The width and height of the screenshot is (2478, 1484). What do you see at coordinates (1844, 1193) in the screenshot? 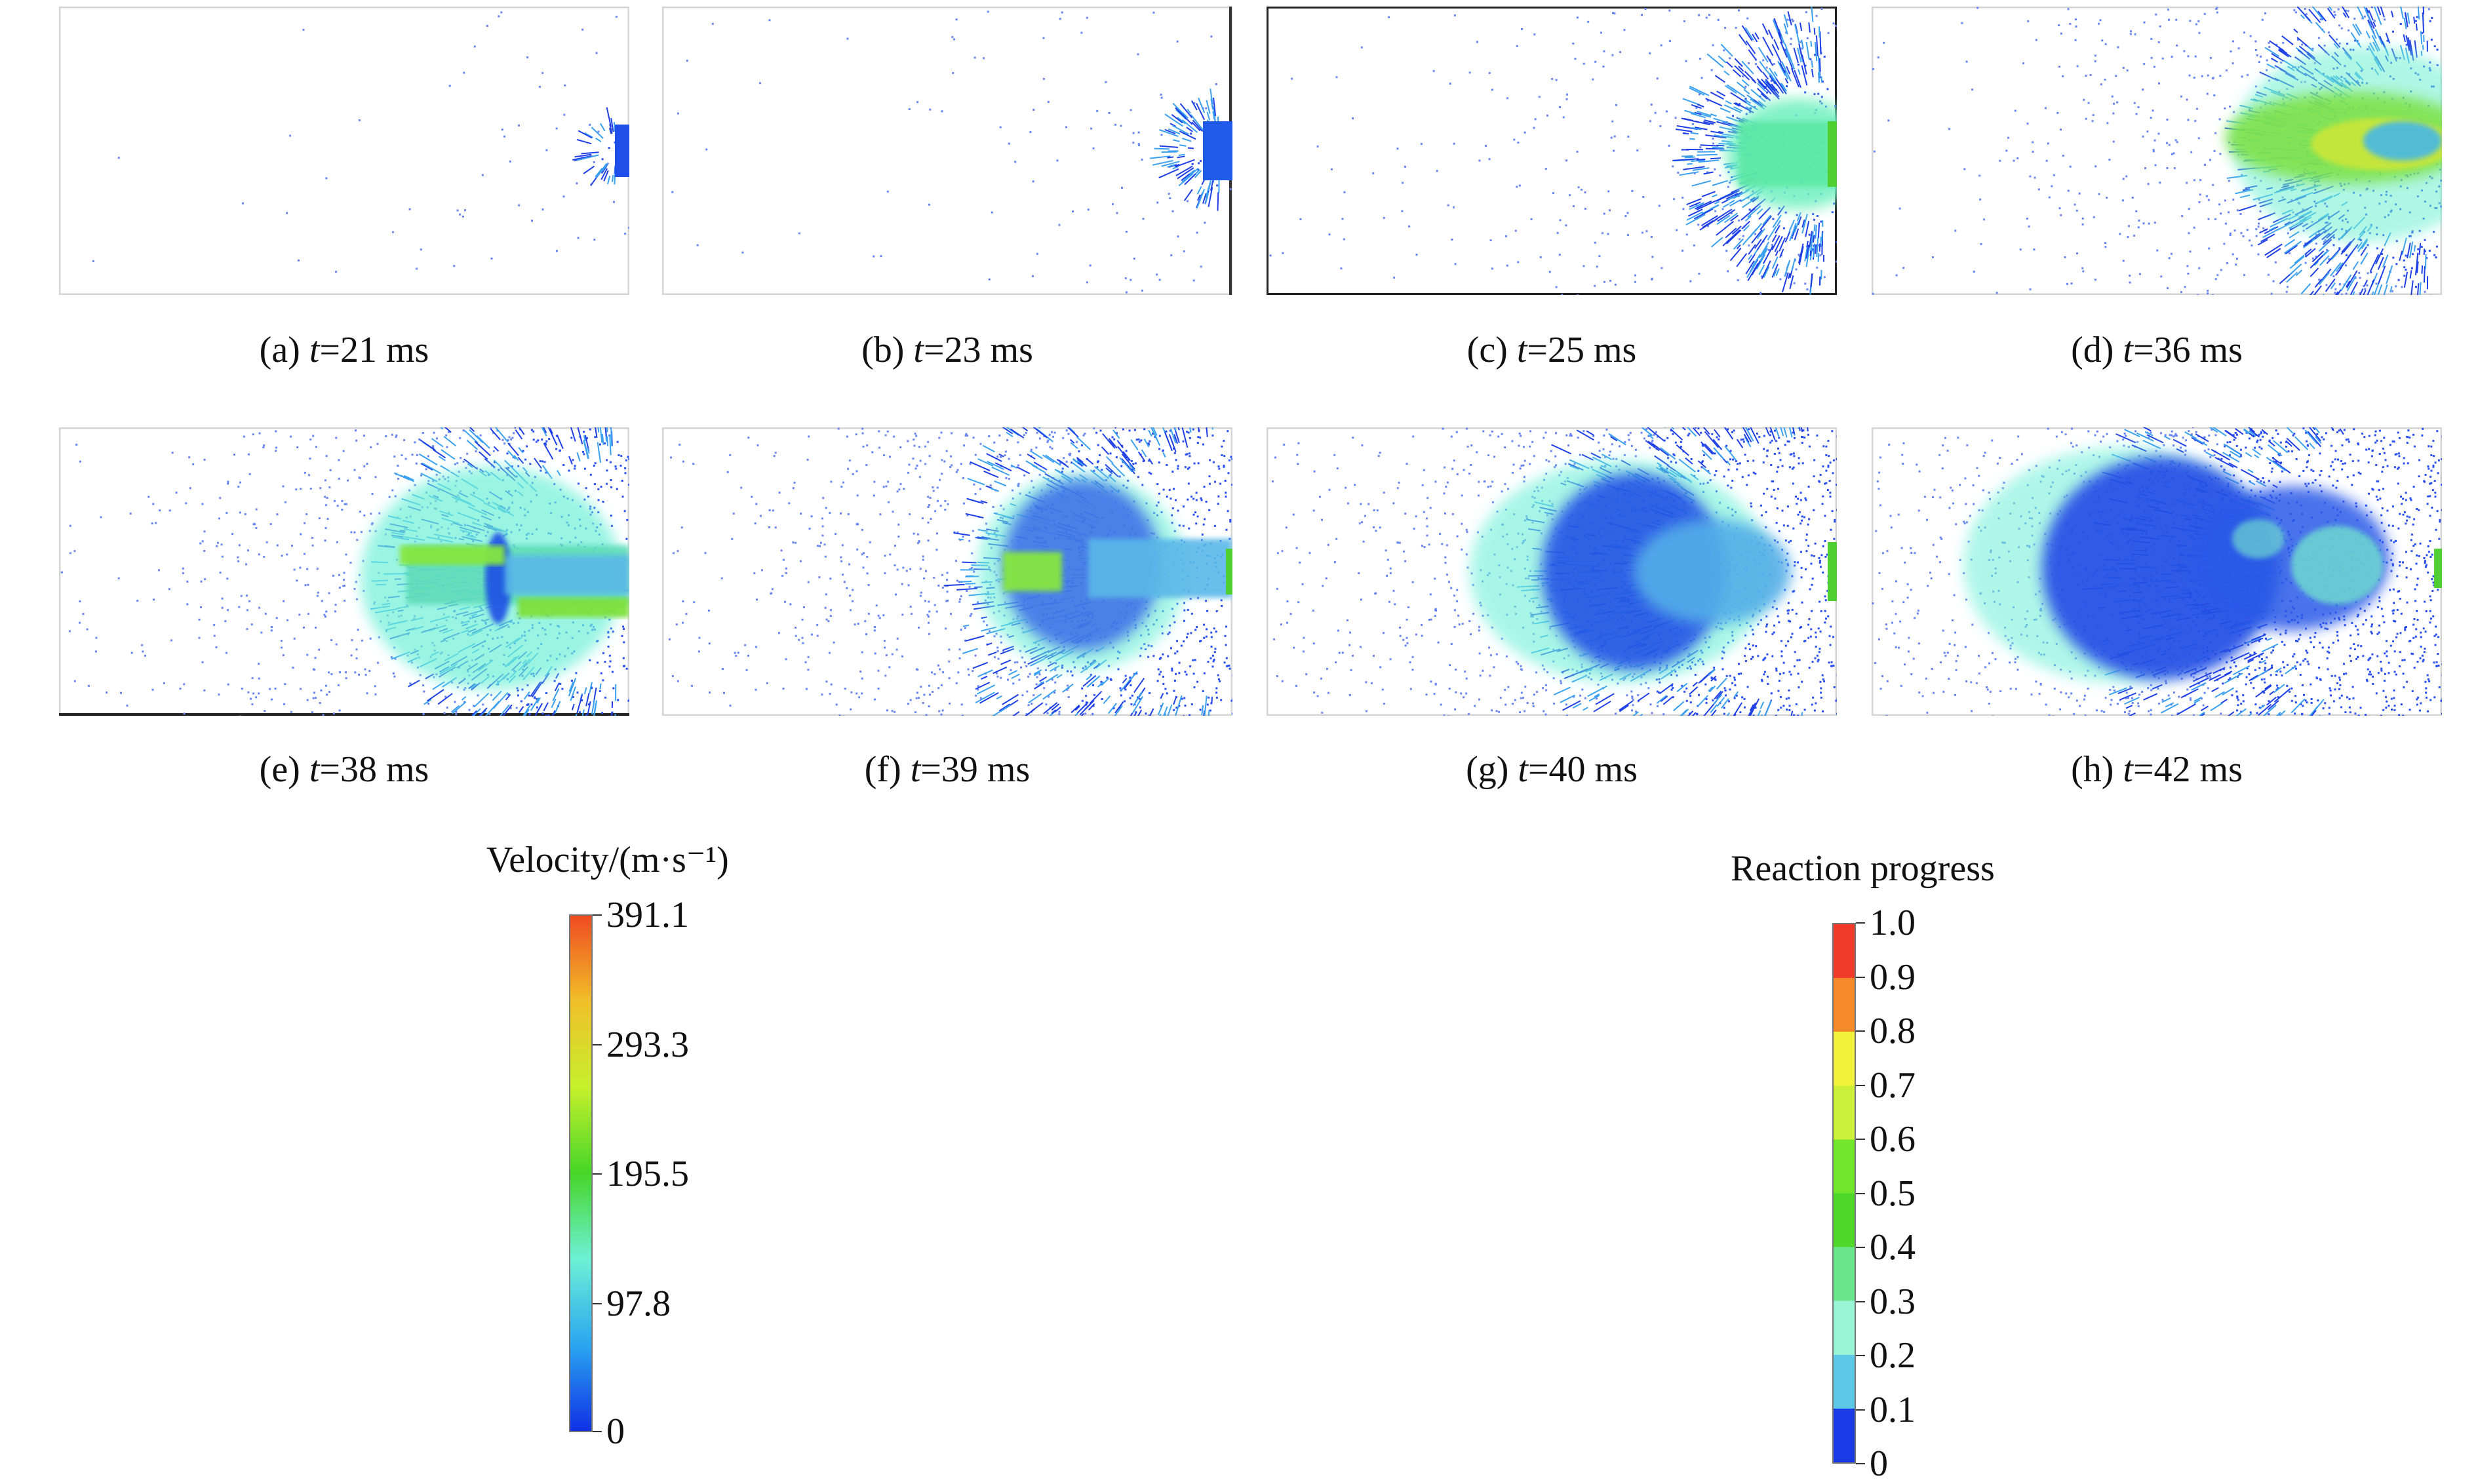
I see `reaction-colorbar` at bounding box center [1844, 1193].